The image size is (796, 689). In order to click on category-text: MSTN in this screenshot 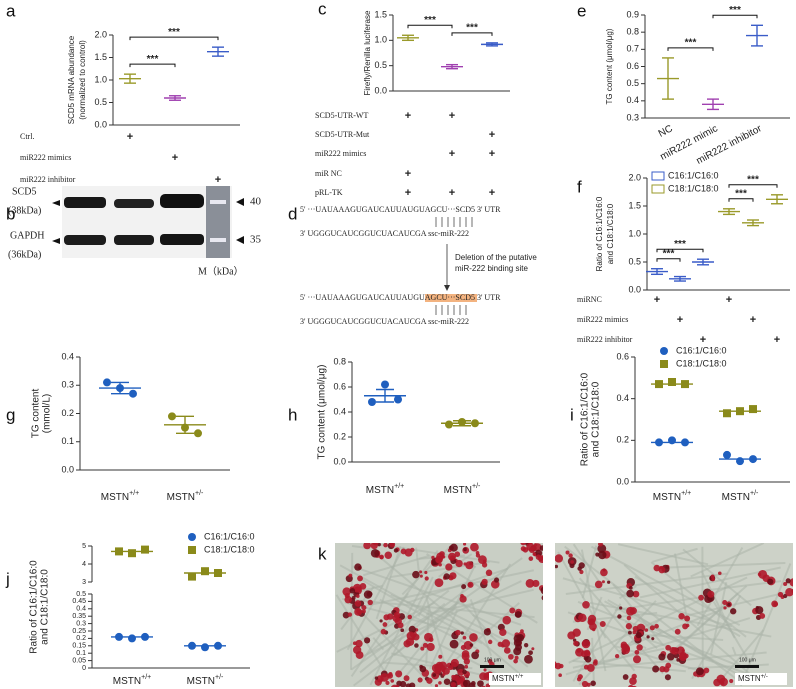, I will do `click(667, 497)`.